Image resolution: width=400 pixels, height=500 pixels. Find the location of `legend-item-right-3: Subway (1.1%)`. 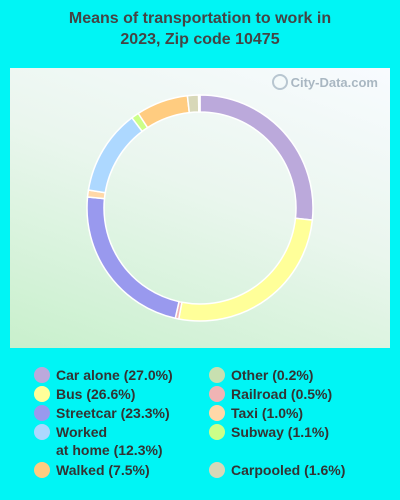

legend-item-right-3: Subway (1.1%) is located at coordinates (269, 432).